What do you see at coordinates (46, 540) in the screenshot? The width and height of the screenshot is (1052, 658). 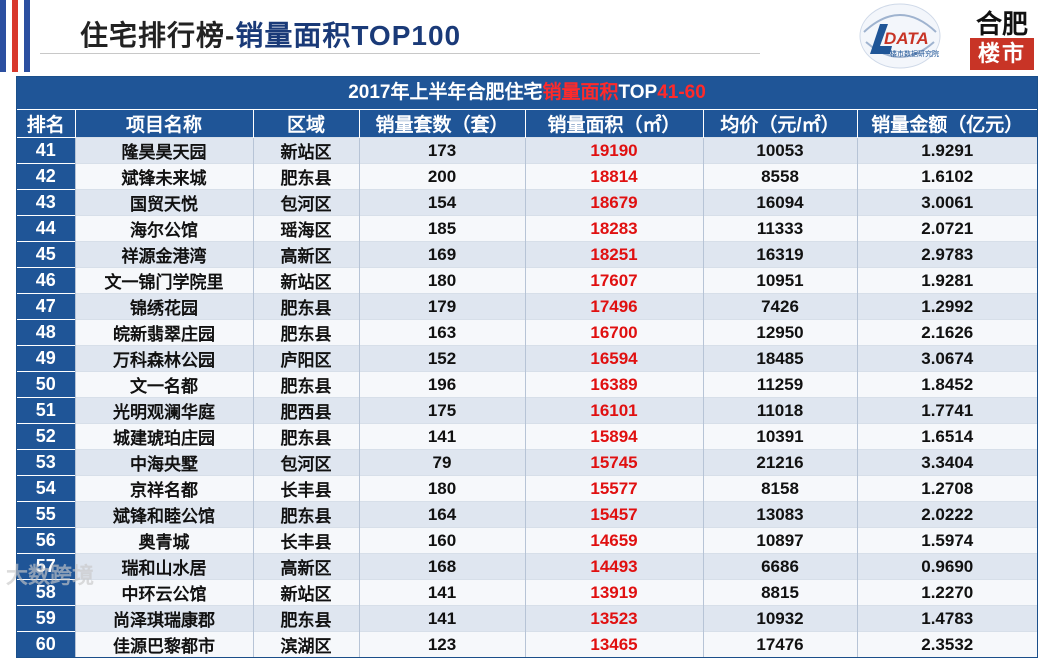 I see `rank-cell: 56` at bounding box center [46, 540].